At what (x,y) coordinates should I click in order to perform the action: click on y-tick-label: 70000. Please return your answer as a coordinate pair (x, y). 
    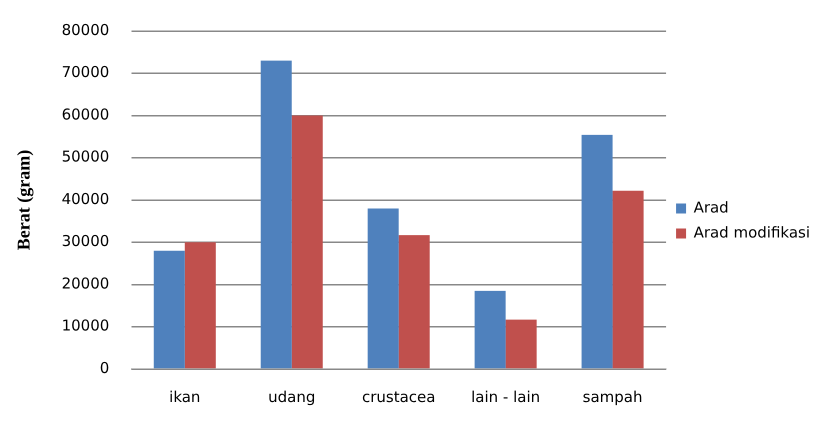
    Looking at the image, I should click on (86, 72).